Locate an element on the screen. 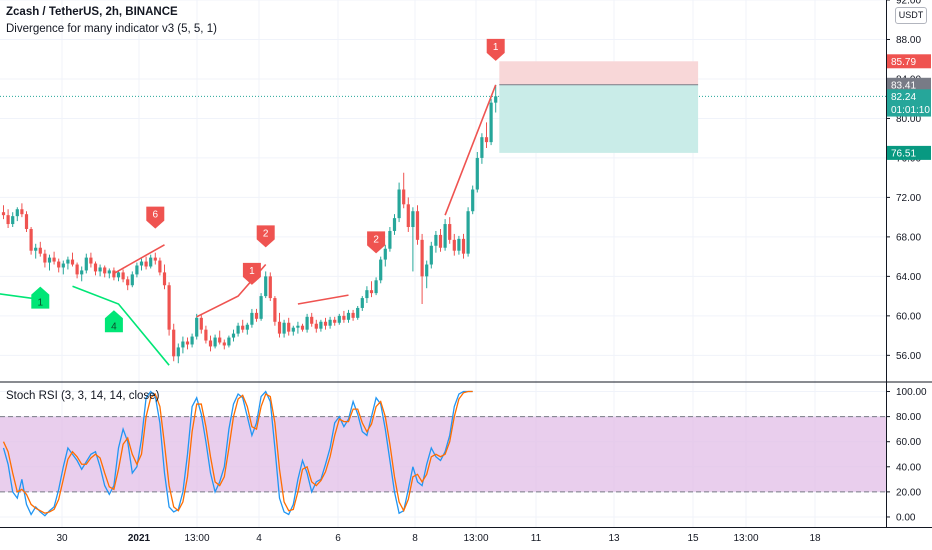 The height and width of the screenshot is (550, 932). time-tick-label: 30 is located at coordinates (62, 538).